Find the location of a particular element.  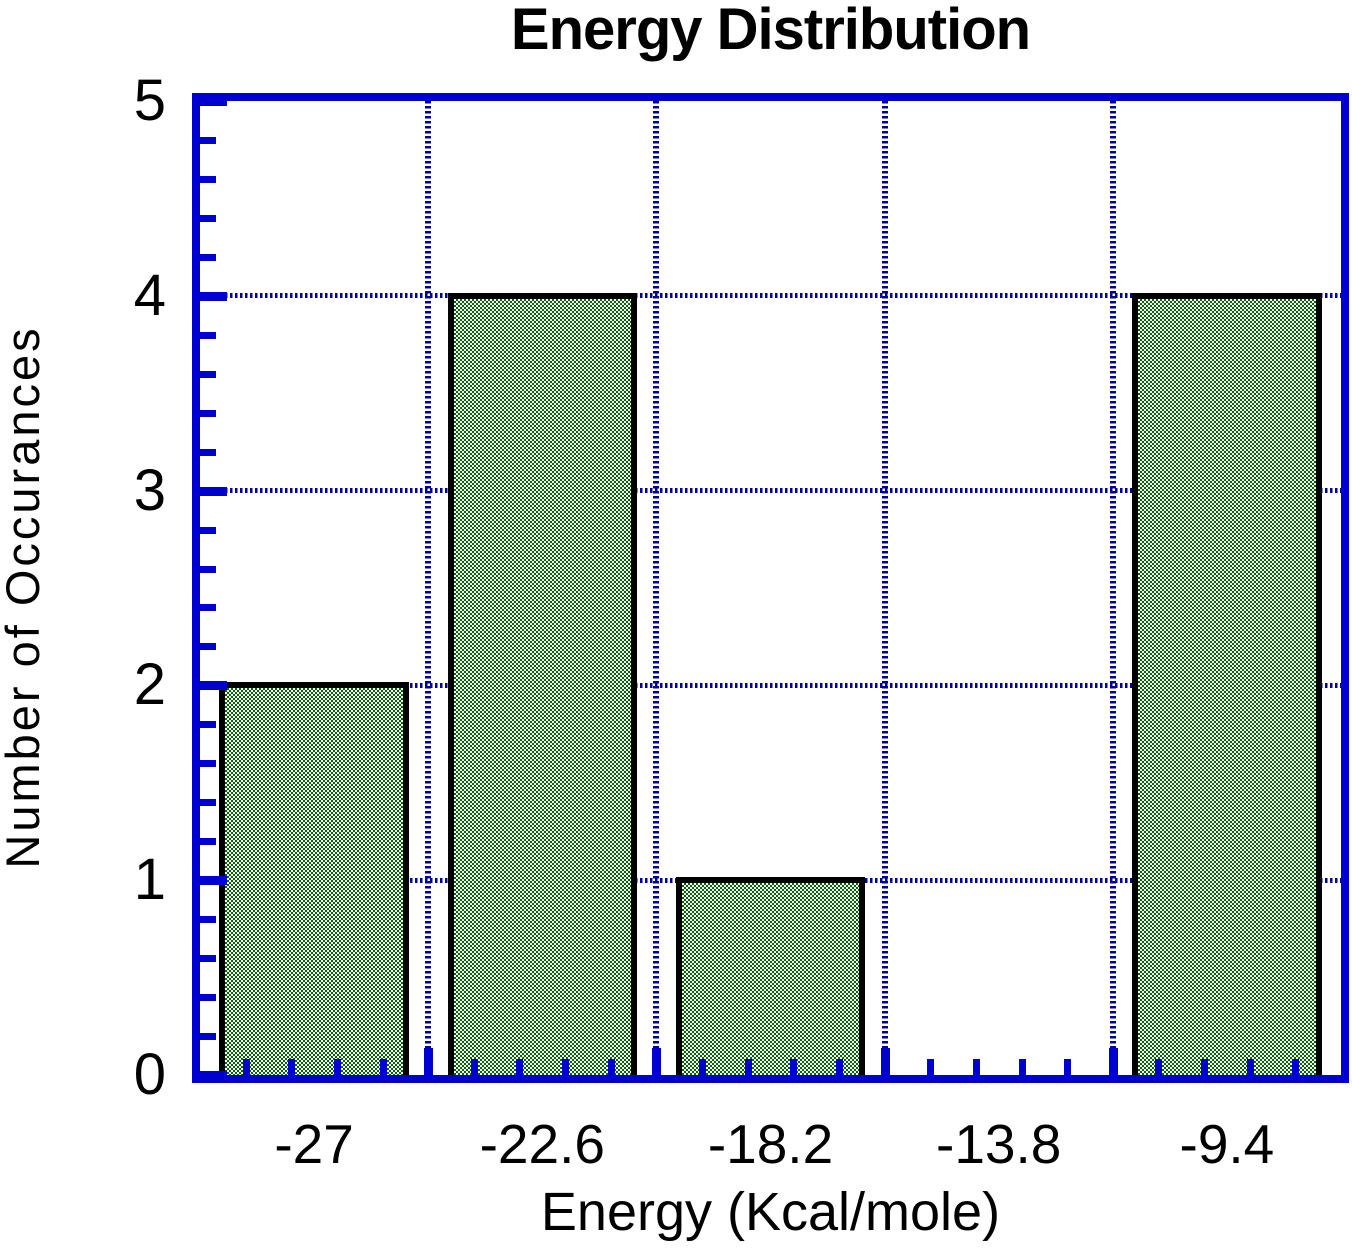

x-tick-label: -13.8 is located at coordinates (999, 1144).